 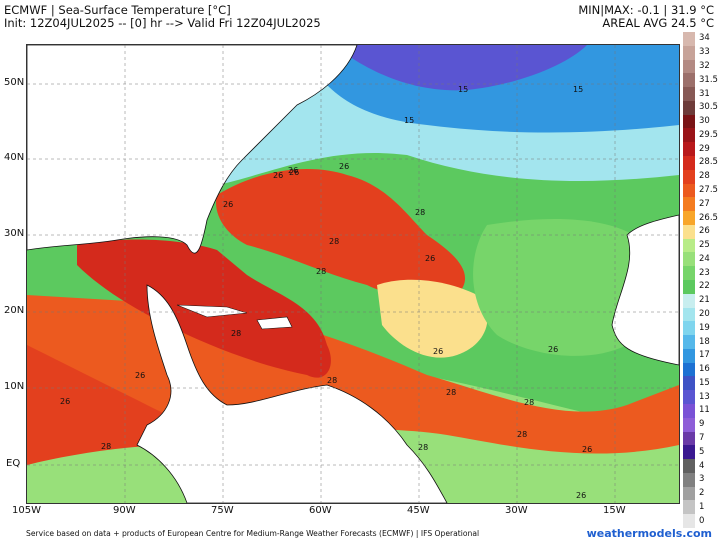 What do you see at coordinates (704, 93) in the screenshot?
I see `colorbar-label: 31` at bounding box center [704, 93].